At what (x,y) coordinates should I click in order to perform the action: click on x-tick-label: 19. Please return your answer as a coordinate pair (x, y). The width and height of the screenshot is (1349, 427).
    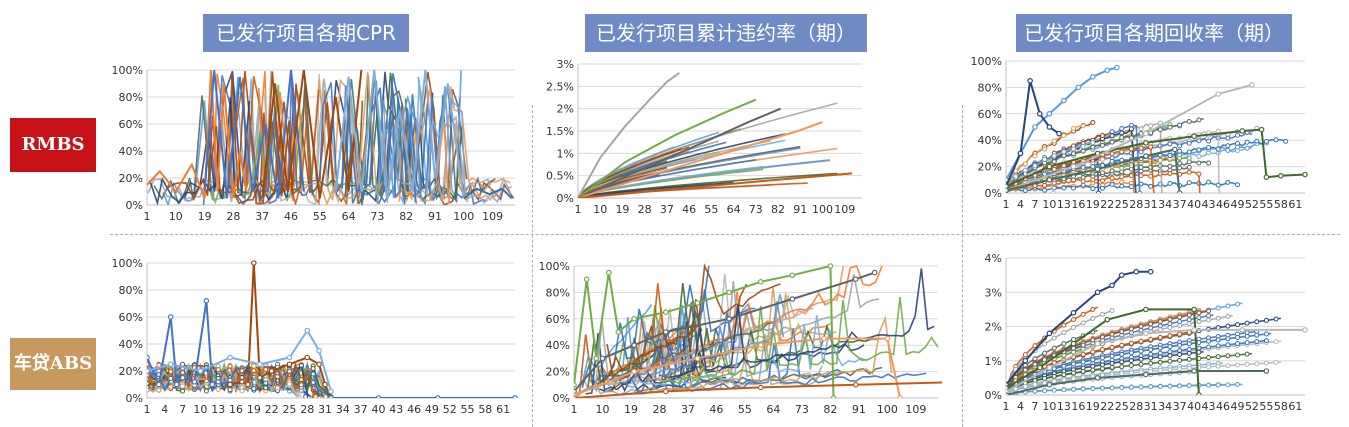
    Looking at the image, I should click on (1093, 406).